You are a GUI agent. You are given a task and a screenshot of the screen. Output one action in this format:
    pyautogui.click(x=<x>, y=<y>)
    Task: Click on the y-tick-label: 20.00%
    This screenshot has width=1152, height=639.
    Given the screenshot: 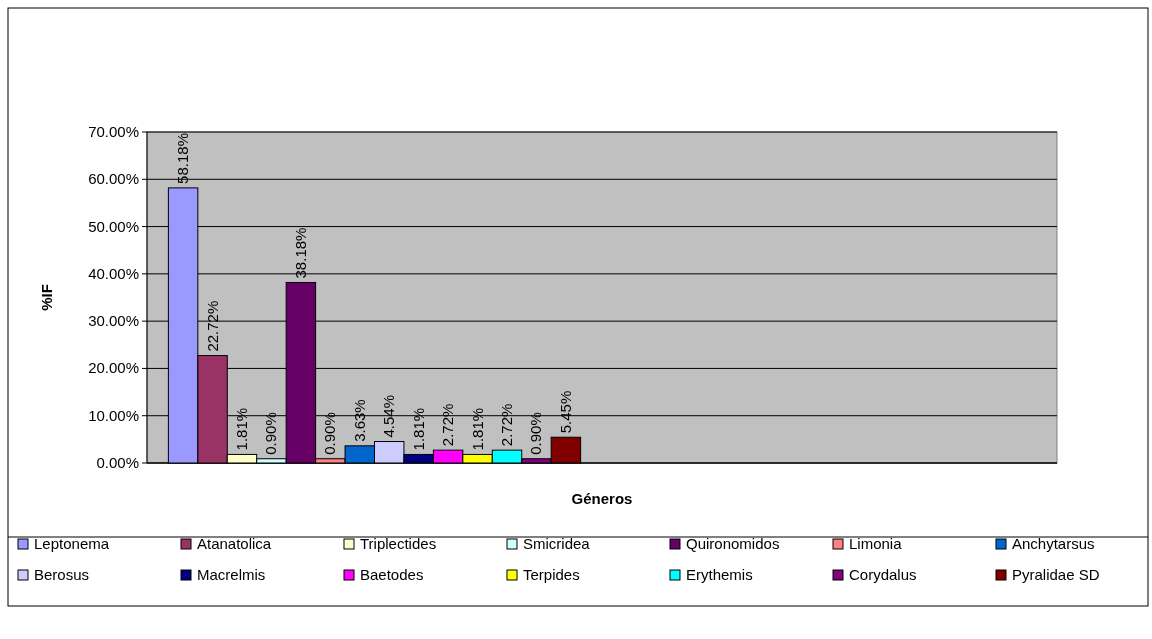 What is the action you would take?
    pyautogui.click(x=113, y=368)
    